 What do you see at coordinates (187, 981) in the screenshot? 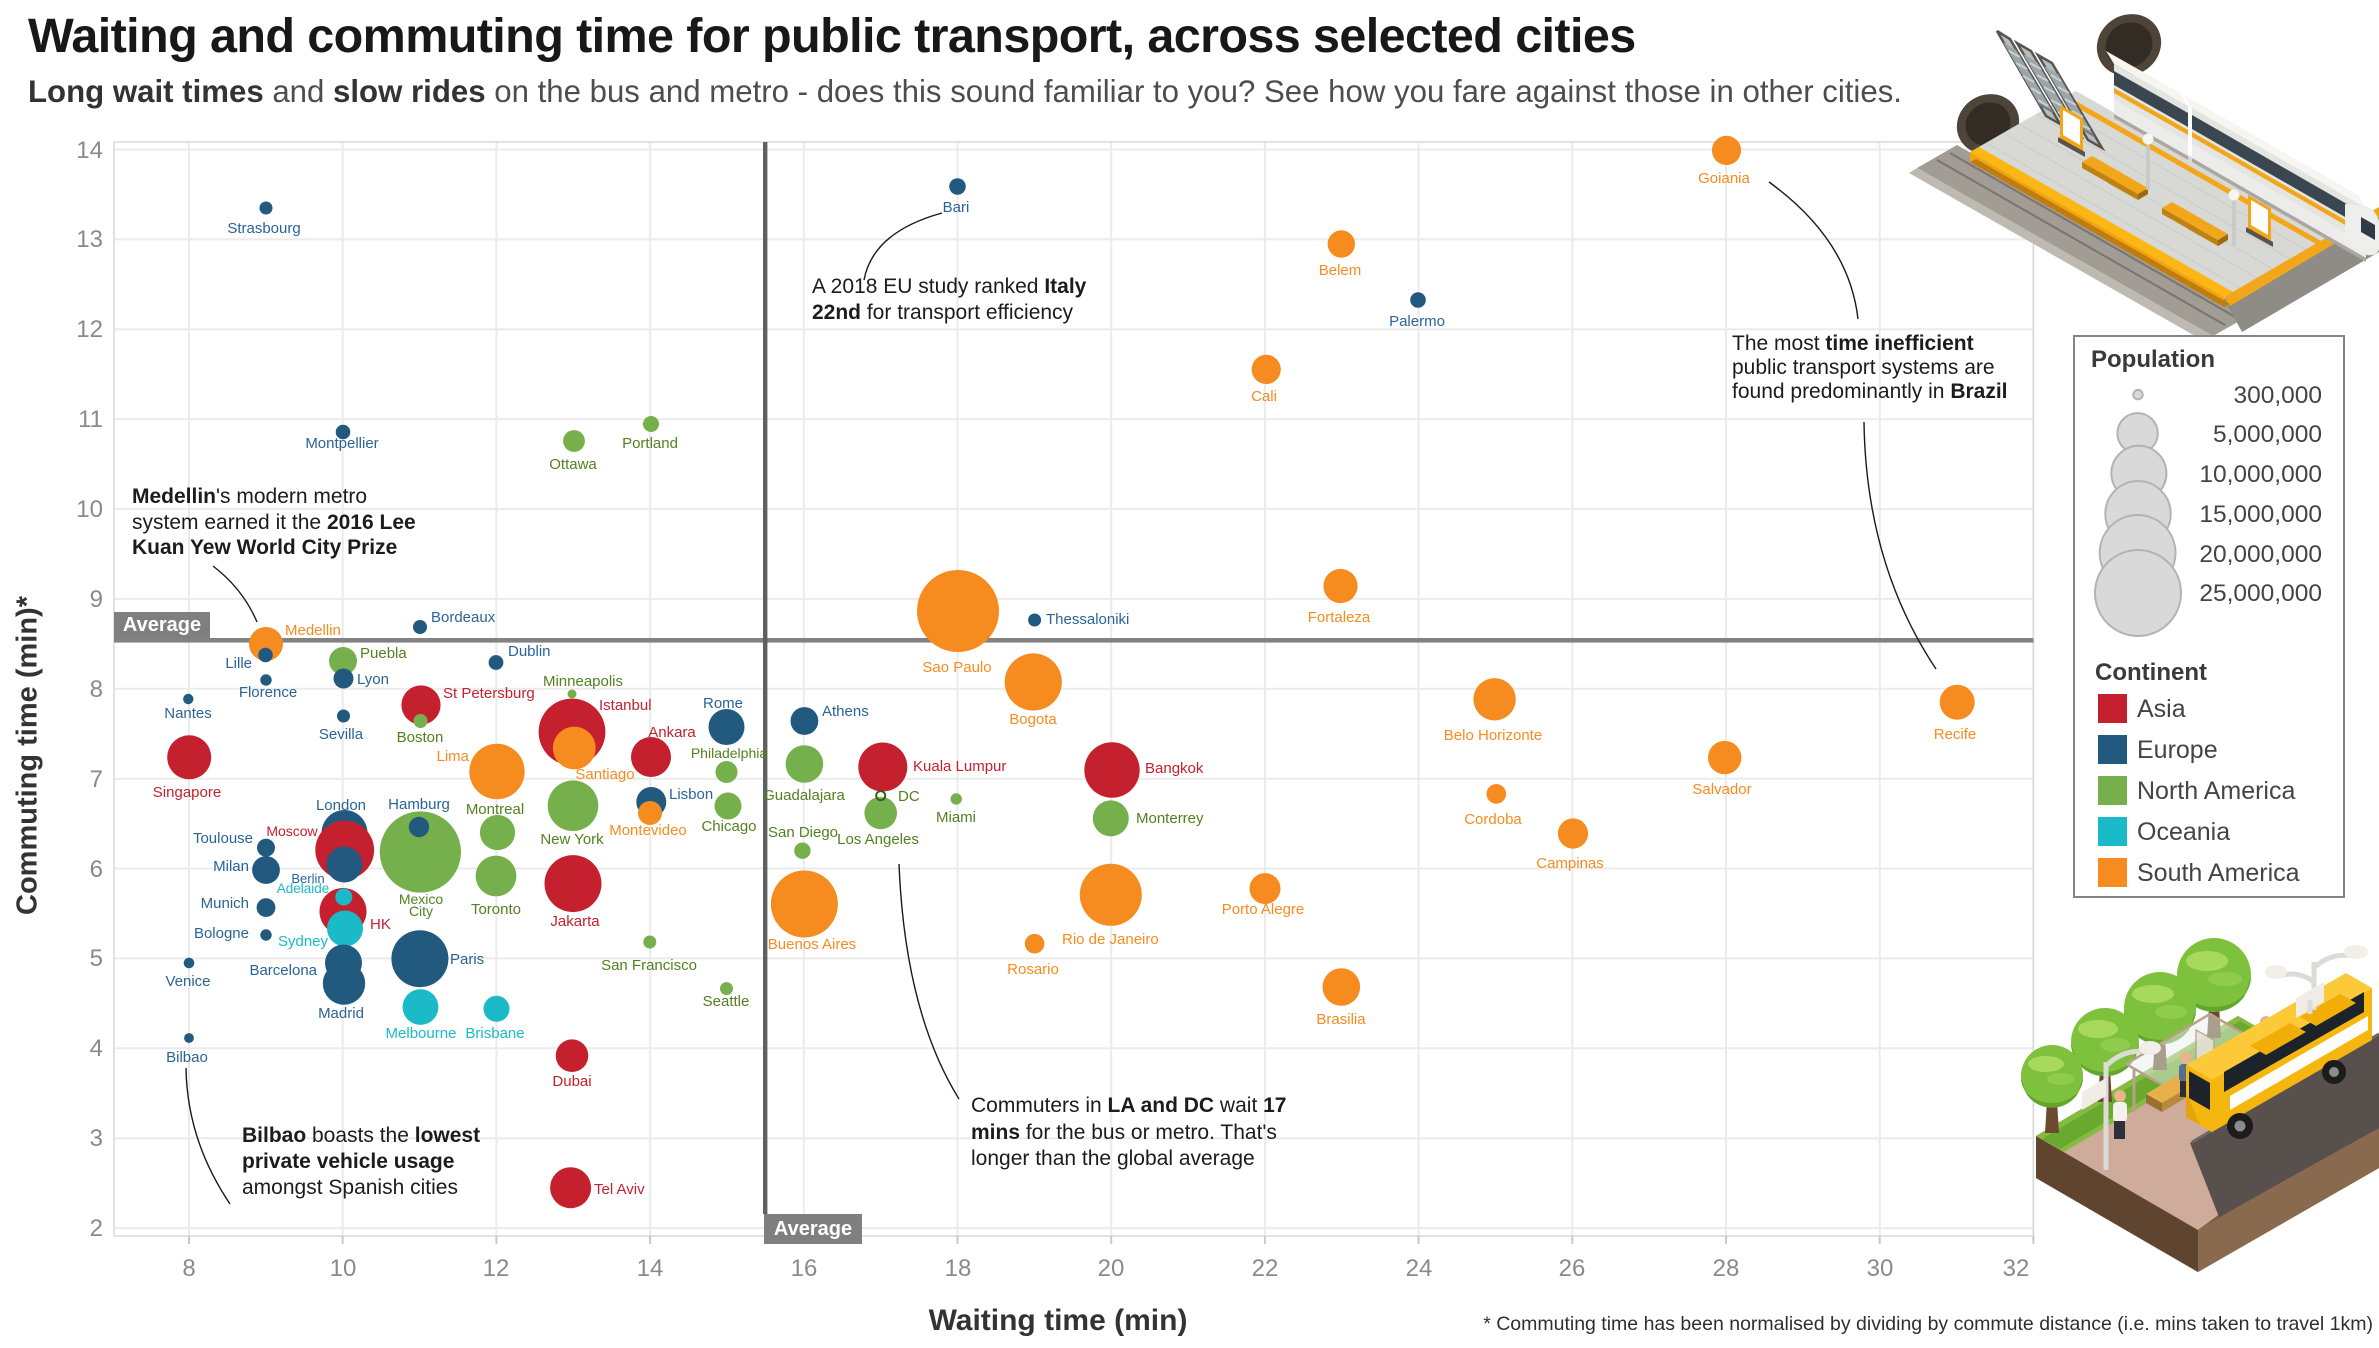
I see `svg-text: Venice` at bounding box center [187, 981].